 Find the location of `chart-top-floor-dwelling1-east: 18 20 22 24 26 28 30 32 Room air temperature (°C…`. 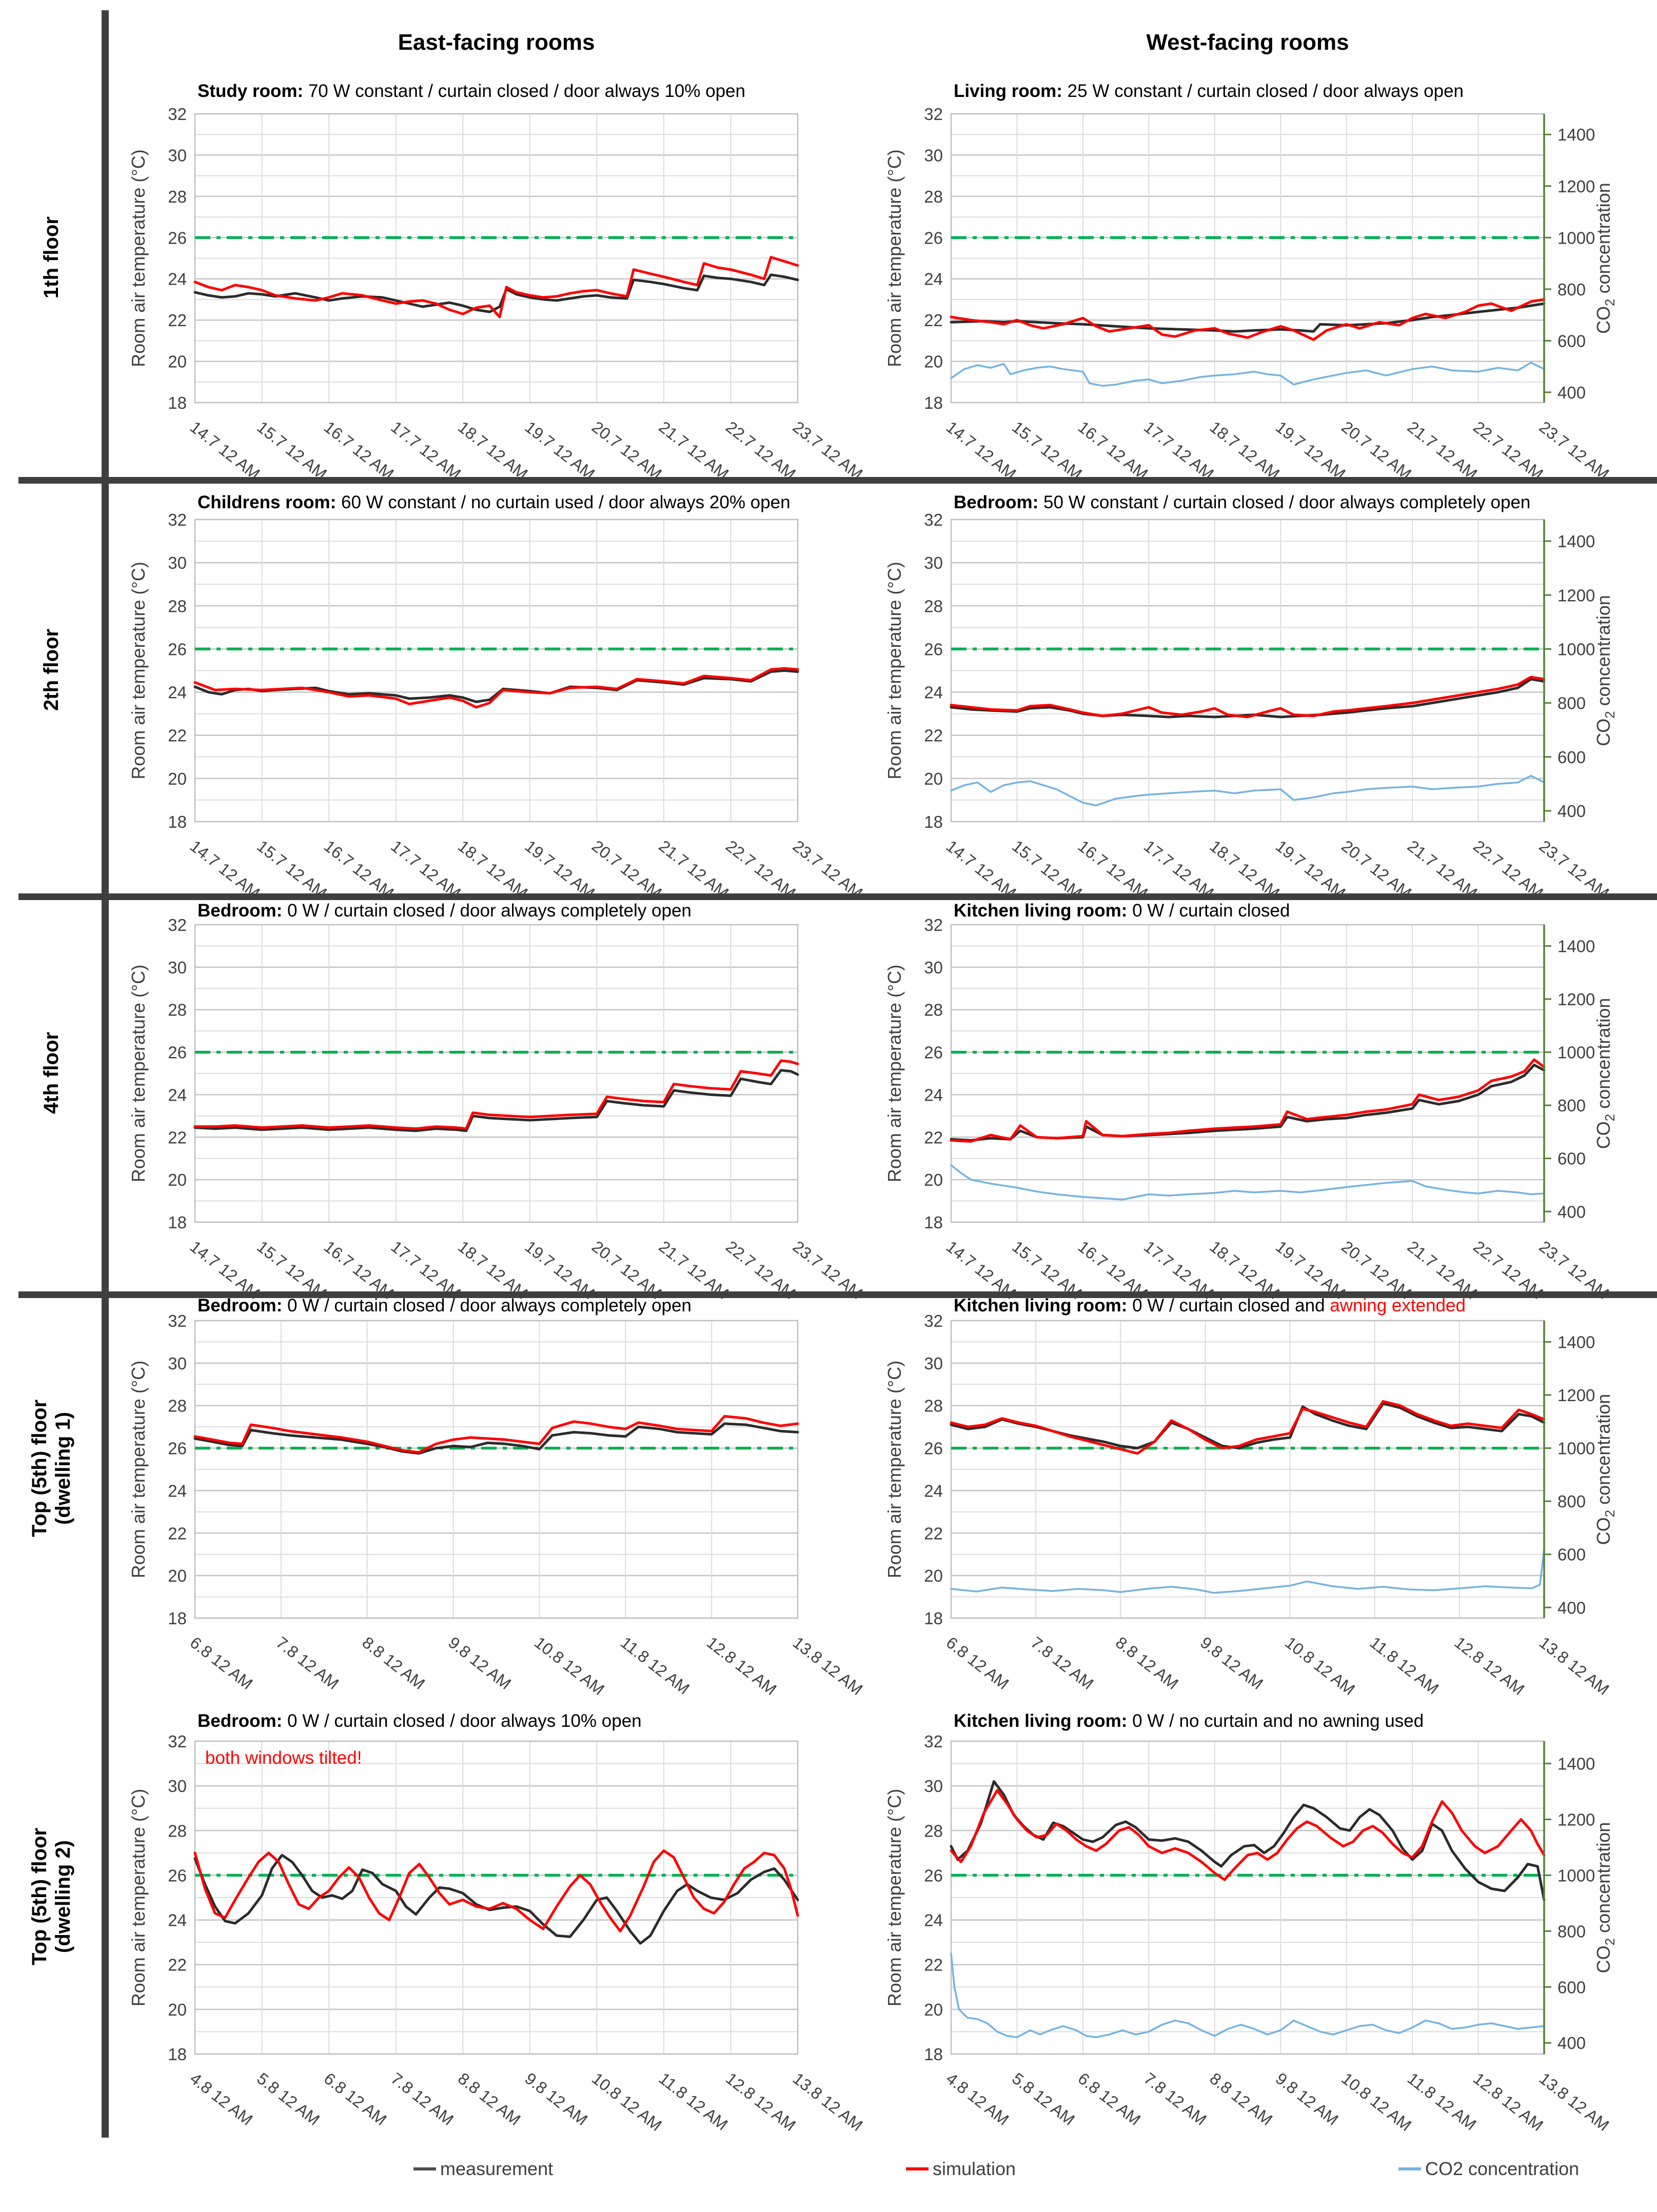

chart-top-floor-dwelling1-east: 18 20 22 24 26 28 30 32 Room air temperature (°C… is located at coordinates (497, 1505).